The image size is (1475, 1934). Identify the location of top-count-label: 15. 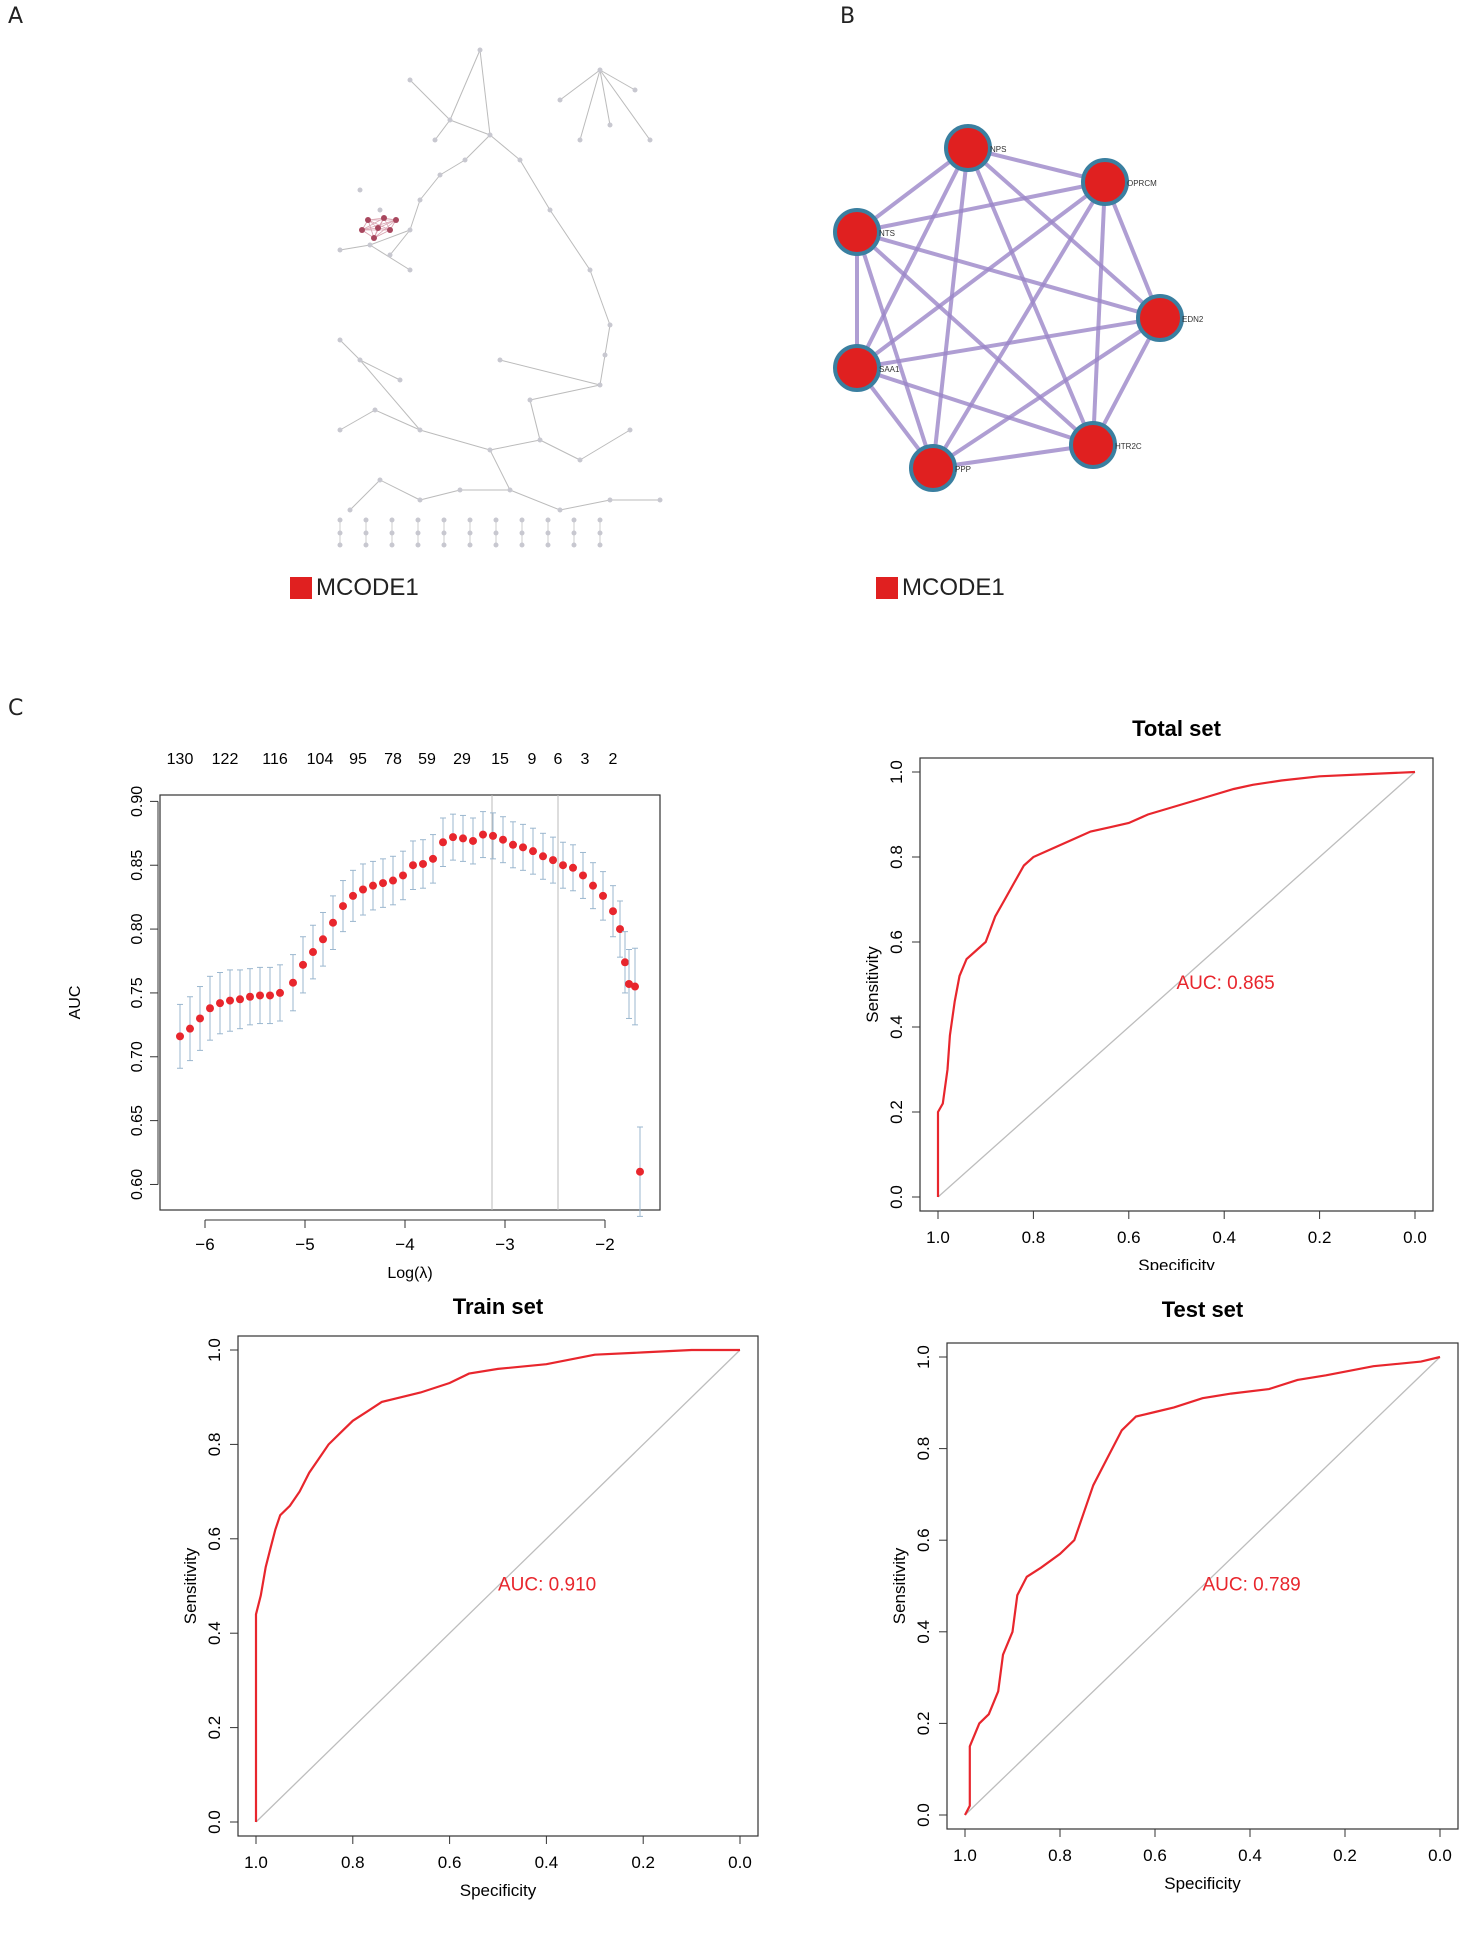
(500, 759).